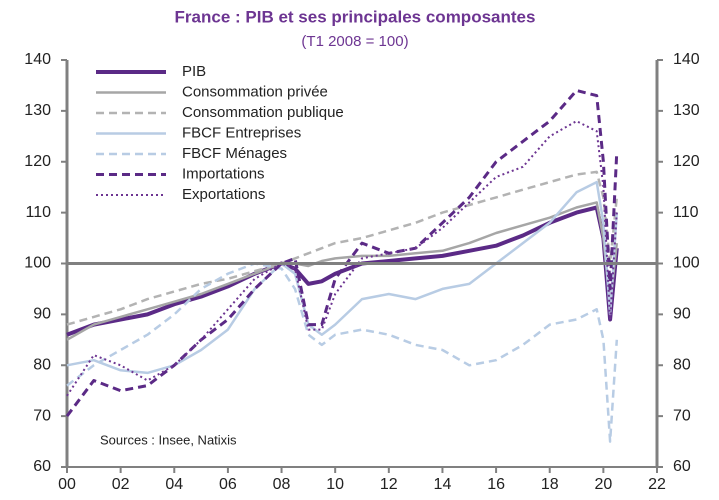 The height and width of the screenshot is (500, 719). What do you see at coordinates (263, 112) in the screenshot?
I see `legend-label: Consommation publique` at bounding box center [263, 112].